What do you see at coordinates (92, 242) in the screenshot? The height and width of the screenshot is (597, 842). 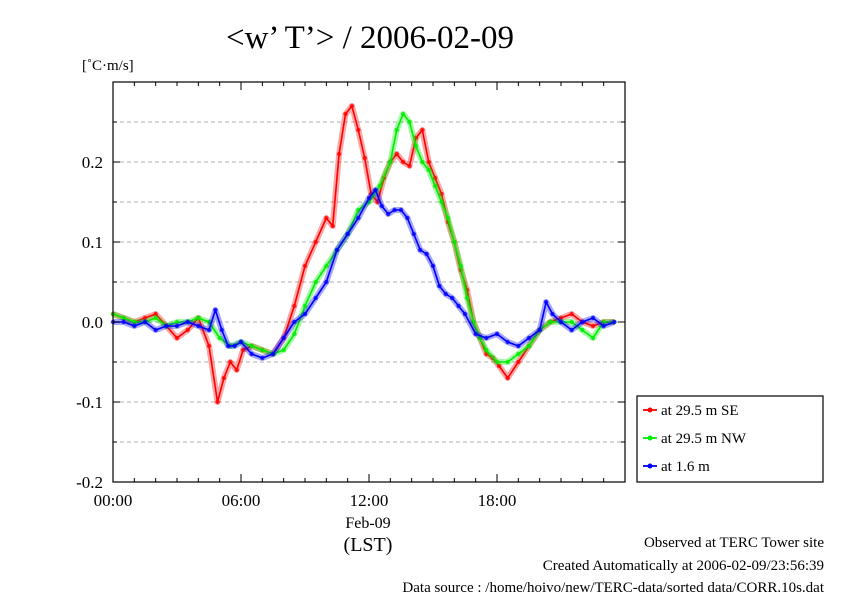 I see `y-tick-label: 0.1` at bounding box center [92, 242].